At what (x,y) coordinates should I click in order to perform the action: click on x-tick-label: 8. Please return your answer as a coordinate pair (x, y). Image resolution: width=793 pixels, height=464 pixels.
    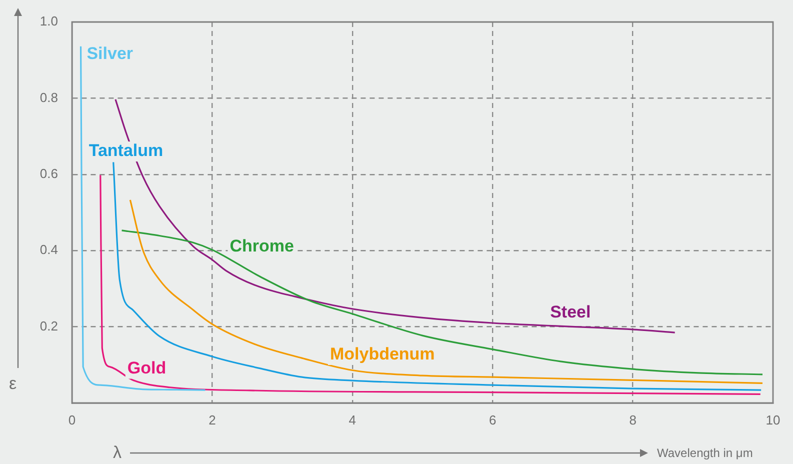
    Looking at the image, I should click on (632, 420).